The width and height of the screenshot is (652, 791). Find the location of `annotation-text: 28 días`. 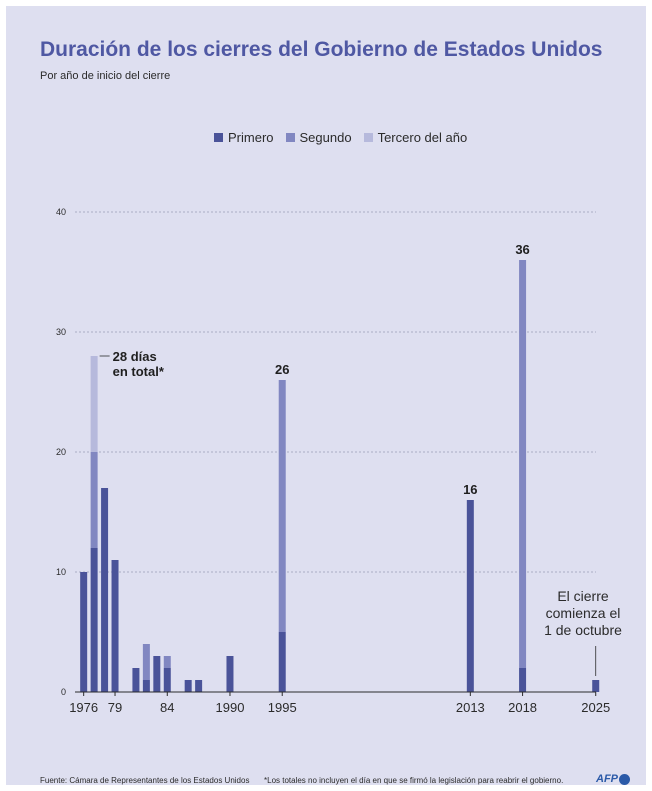

annotation-text: 28 días is located at coordinates (135, 356).